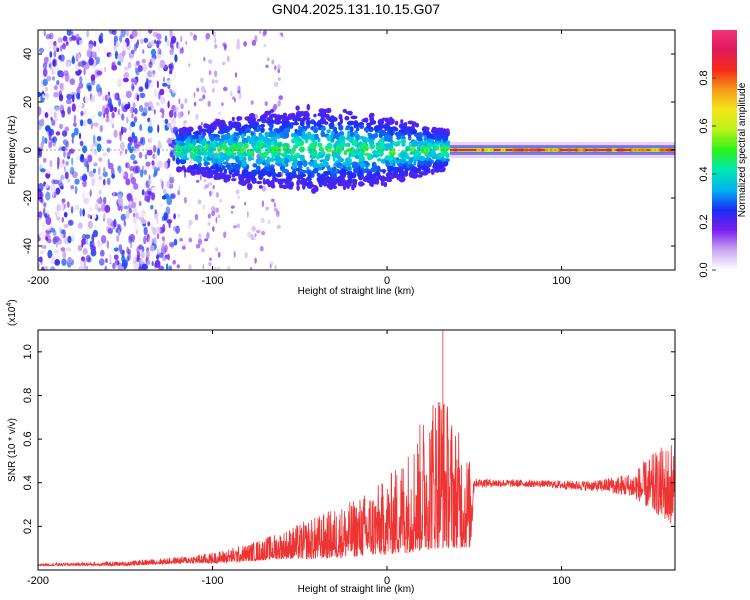  Describe the element at coordinates (213, 281) in the screenshot. I see `x-tick-label: -100` at that location.